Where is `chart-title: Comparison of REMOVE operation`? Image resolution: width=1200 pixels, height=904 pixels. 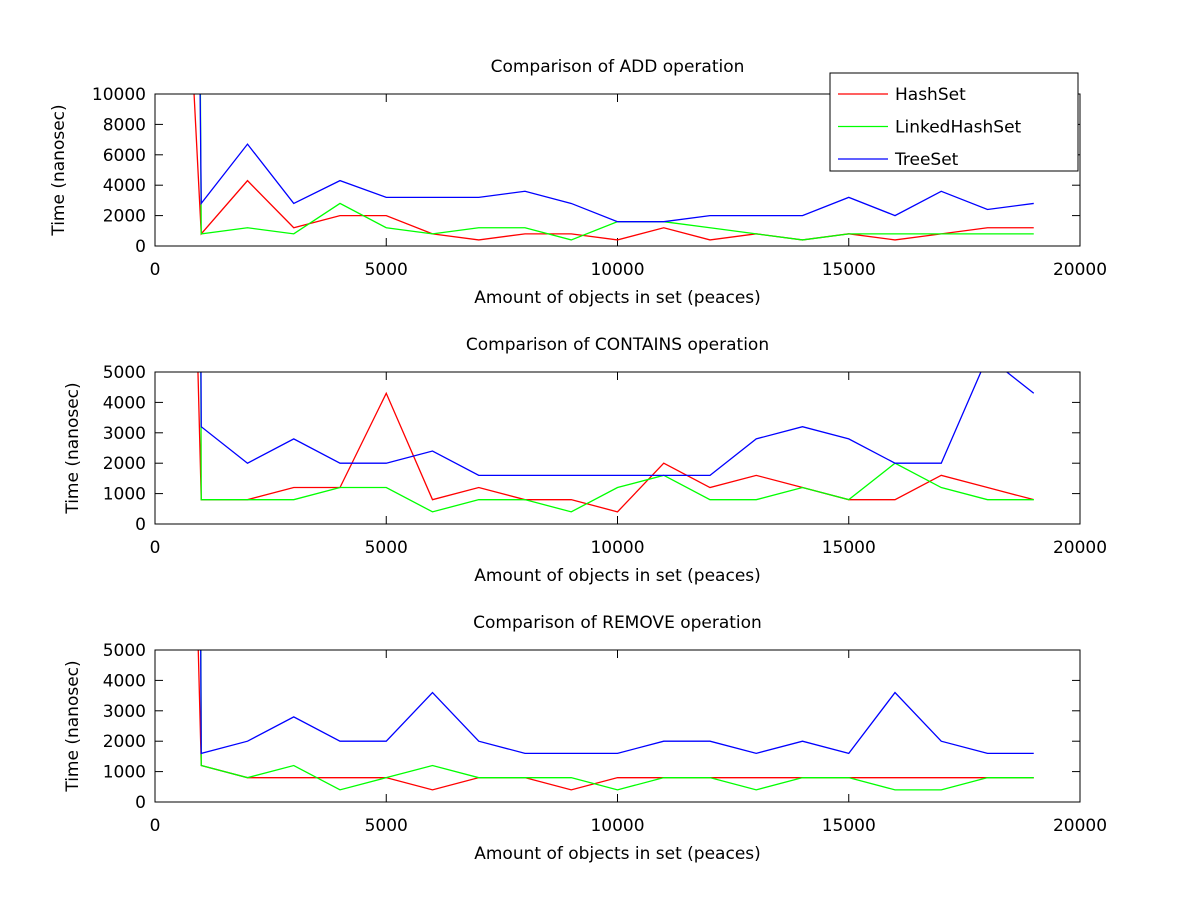 chart-title: Comparison of REMOVE operation is located at coordinates (617, 623).